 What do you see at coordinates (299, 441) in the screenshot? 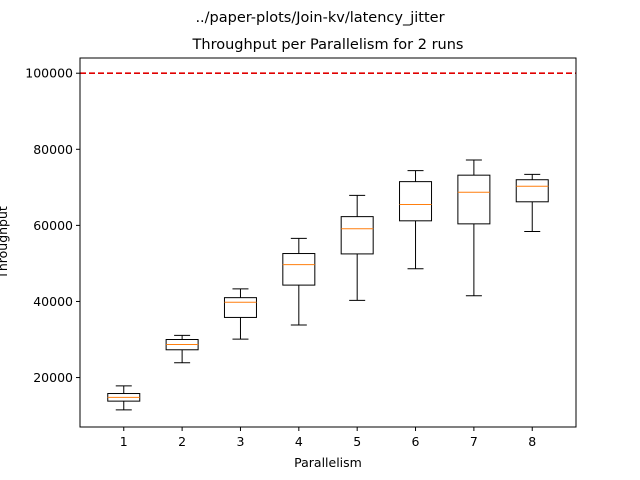
I see `x-tick-label-4: 4` at bounding box center [299, 441].